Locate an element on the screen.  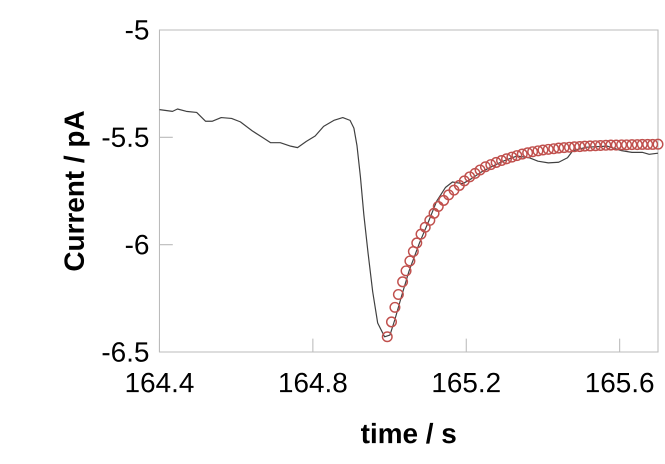
x-tick-label: 164.8 is located at coordinates (313, 382).